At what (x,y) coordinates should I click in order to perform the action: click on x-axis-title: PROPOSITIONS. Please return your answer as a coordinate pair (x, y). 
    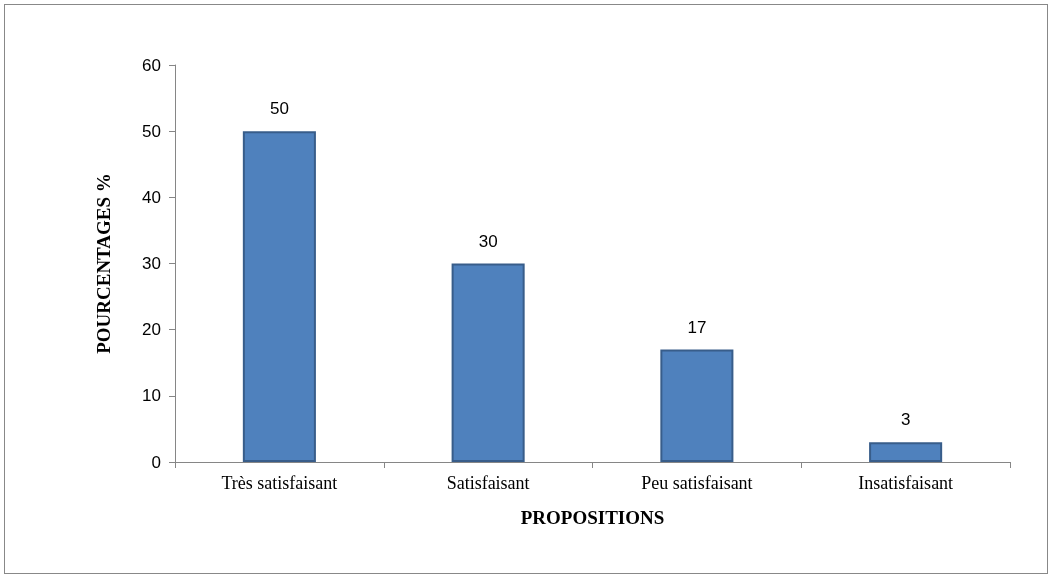
    Looking at the image, I should click on (592, 517).